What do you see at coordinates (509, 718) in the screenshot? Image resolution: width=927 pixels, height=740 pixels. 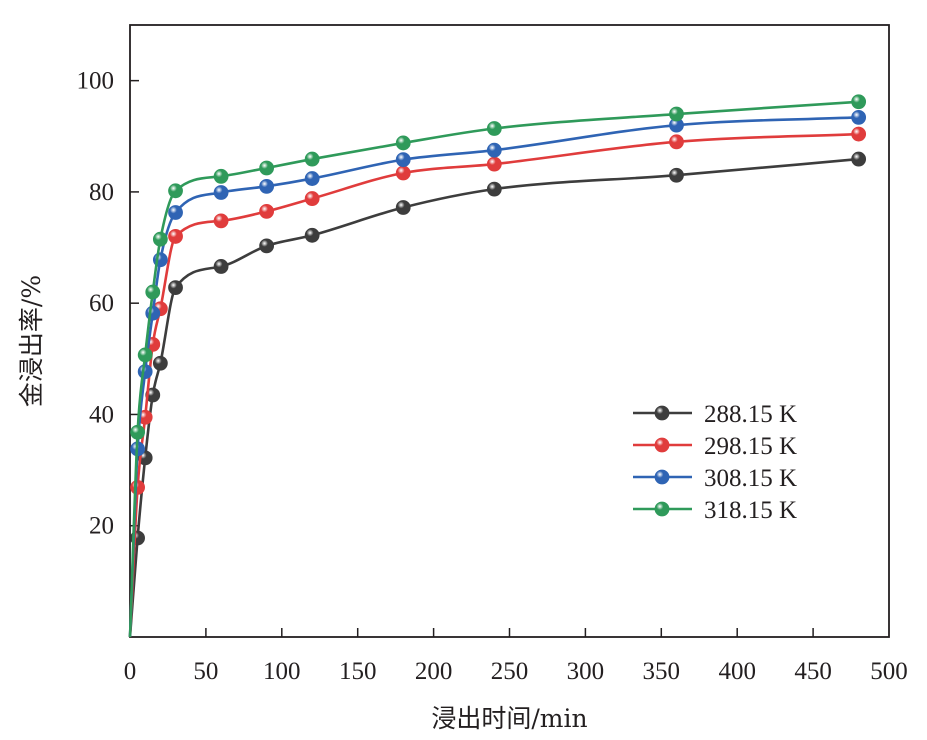 I see `x-axis-label: 浸出时间/min` at bounding box center [509, 718].